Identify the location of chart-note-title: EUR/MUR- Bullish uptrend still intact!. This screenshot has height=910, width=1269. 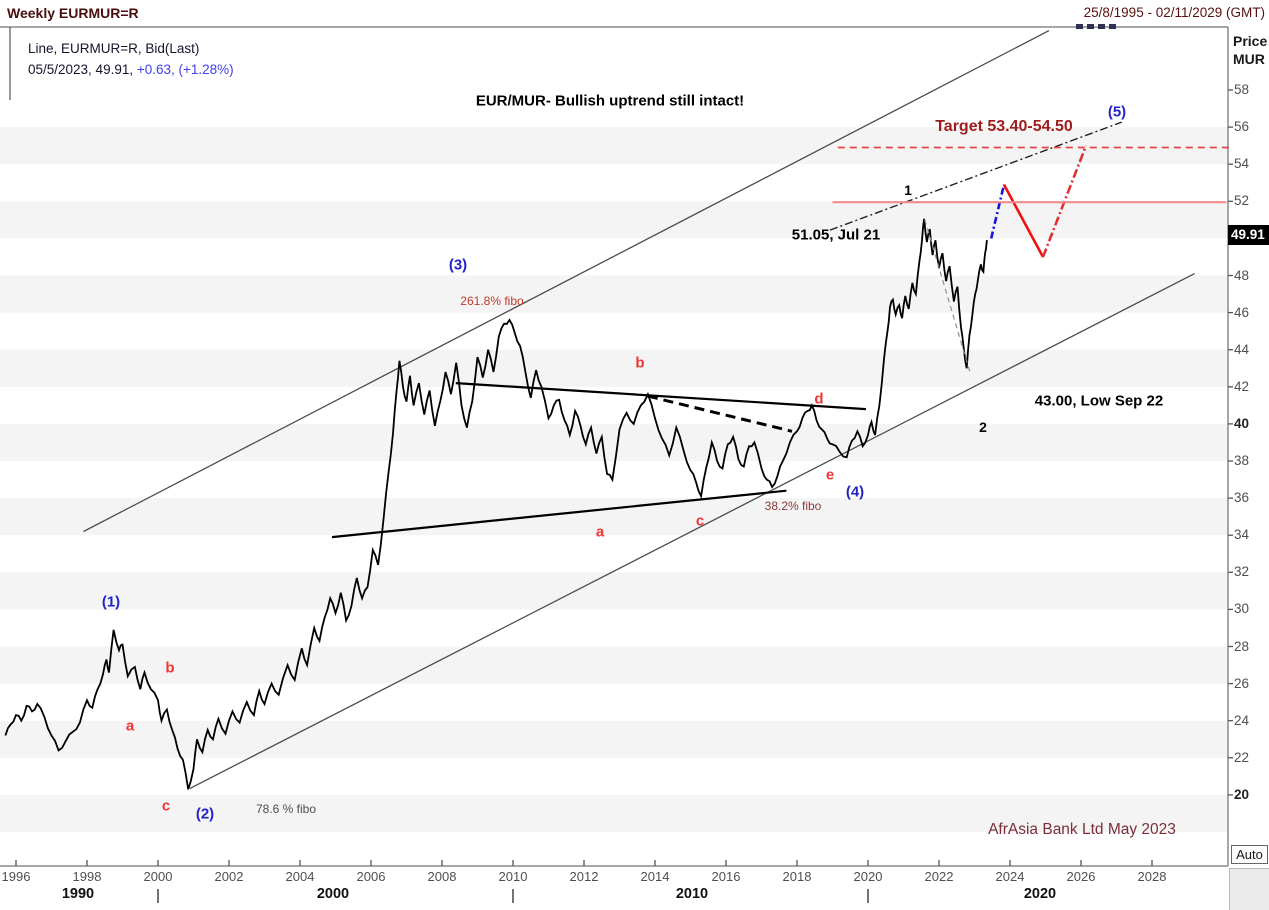
(610, 101).